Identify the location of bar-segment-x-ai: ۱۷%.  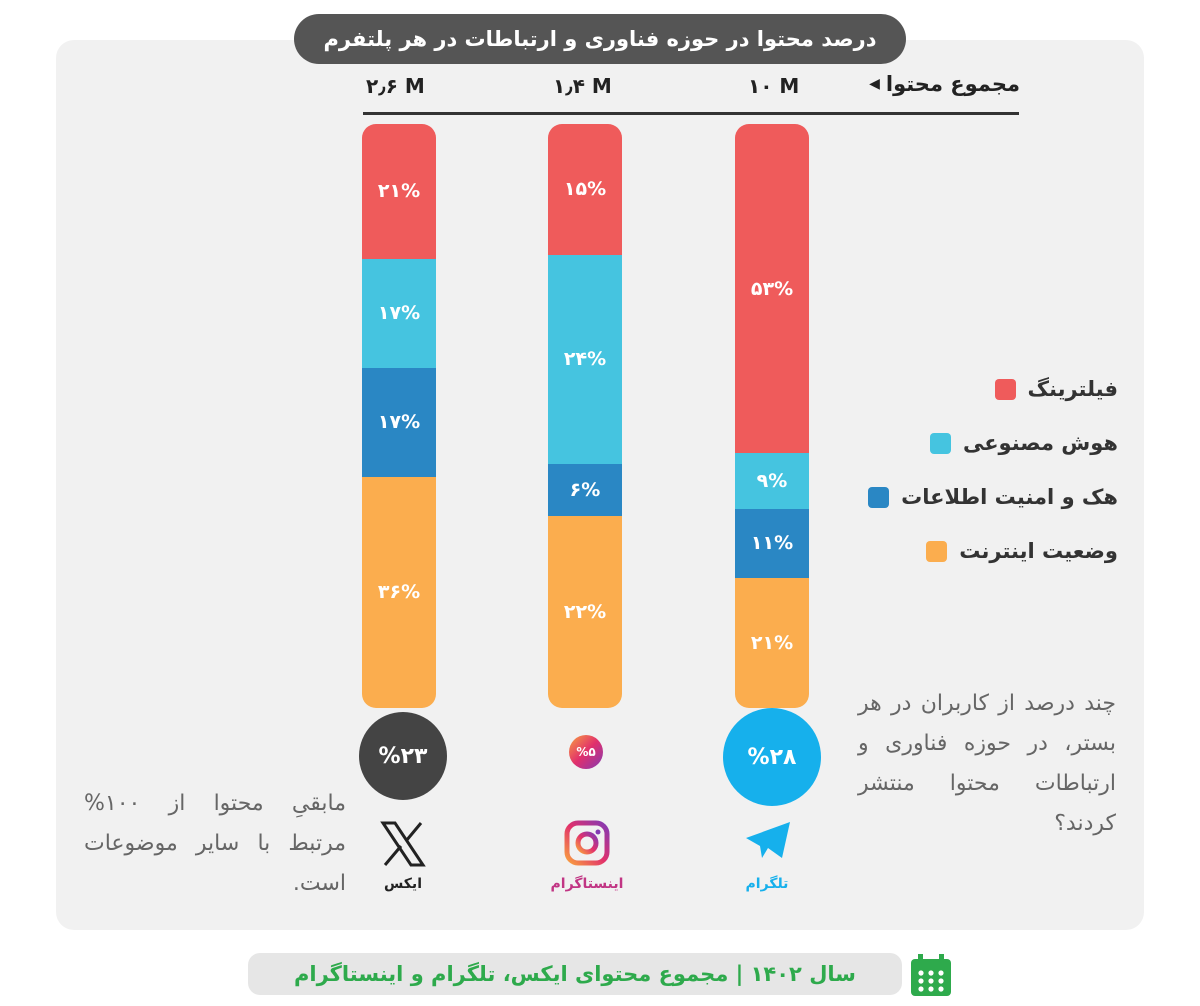
(399, 313).